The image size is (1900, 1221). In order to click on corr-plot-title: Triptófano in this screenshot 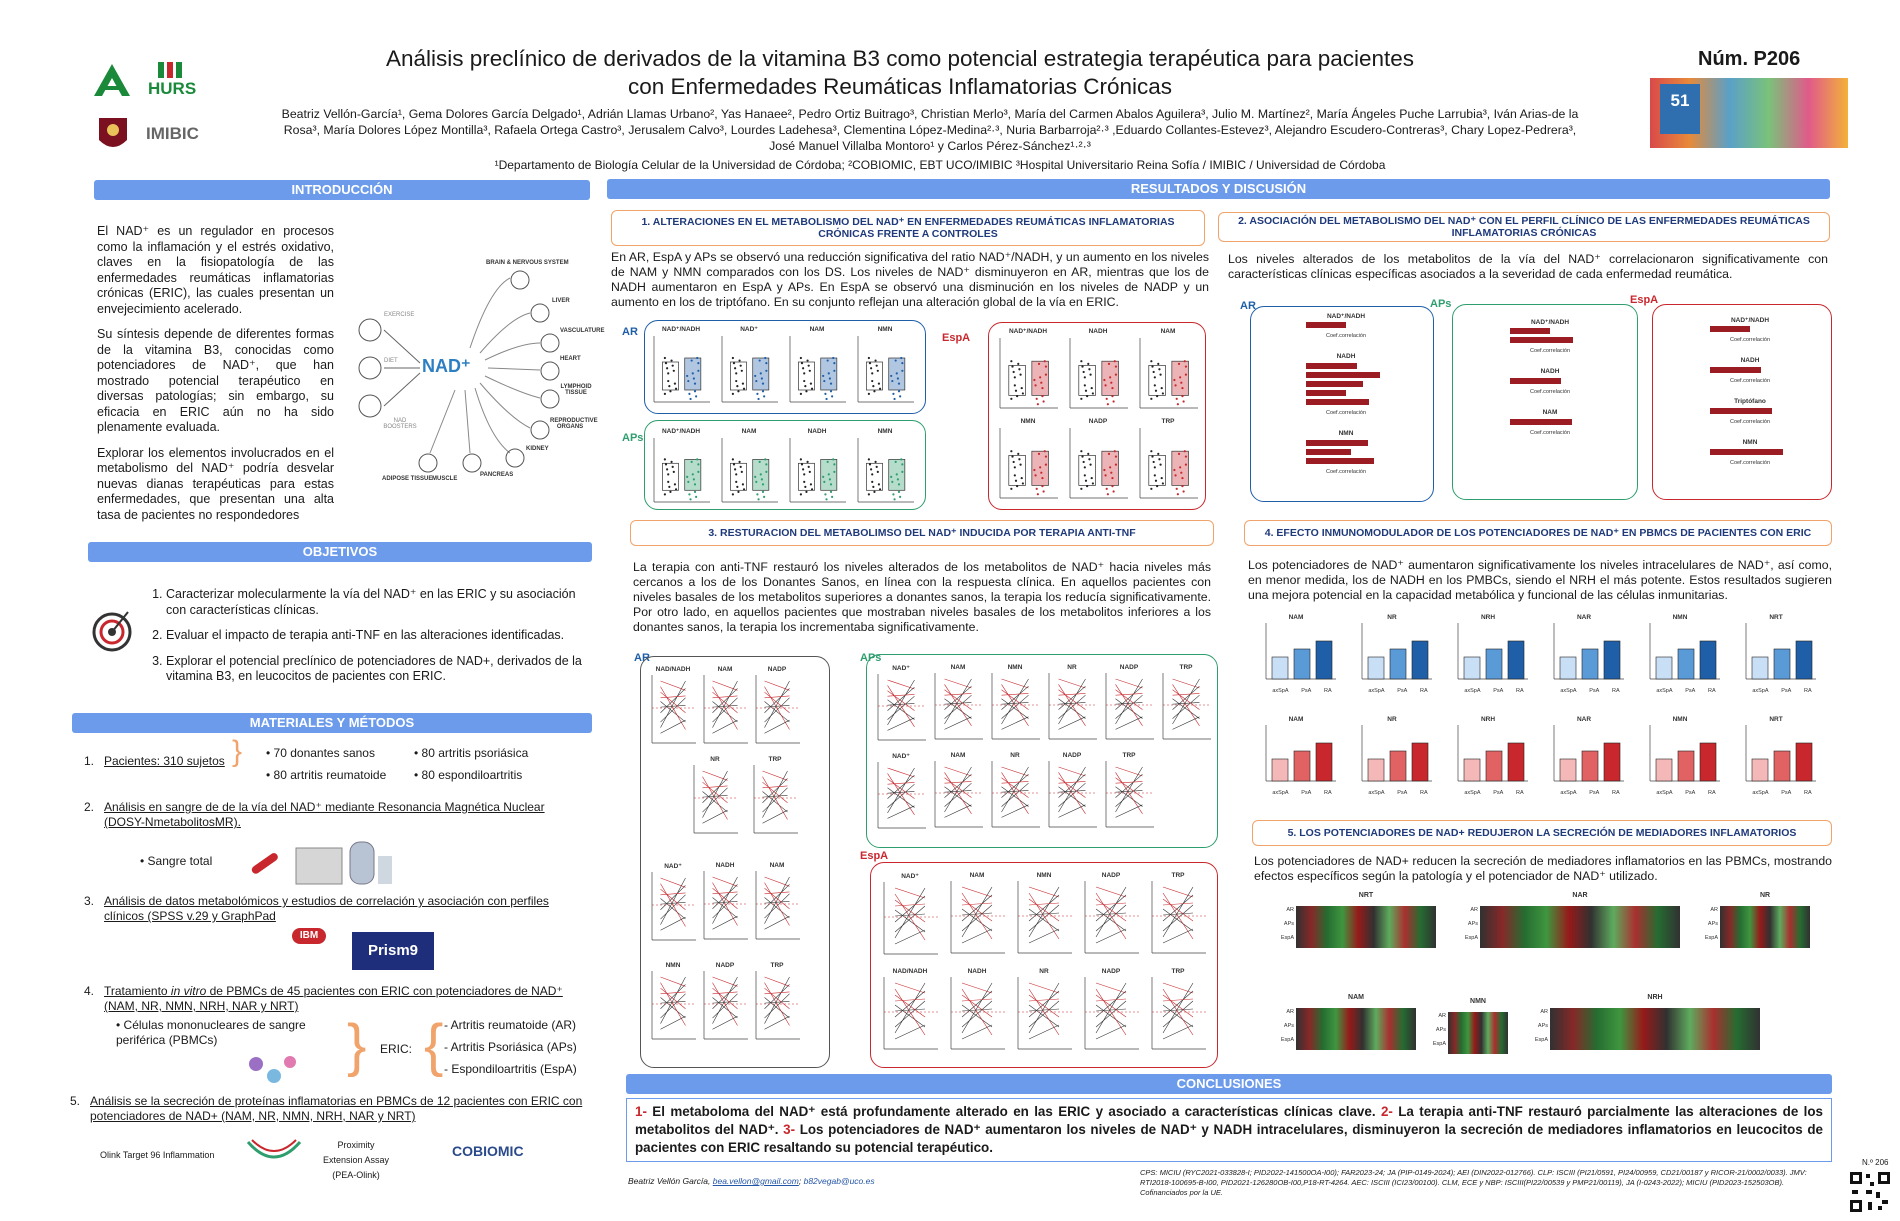, I will do `click(1750, 401)`.